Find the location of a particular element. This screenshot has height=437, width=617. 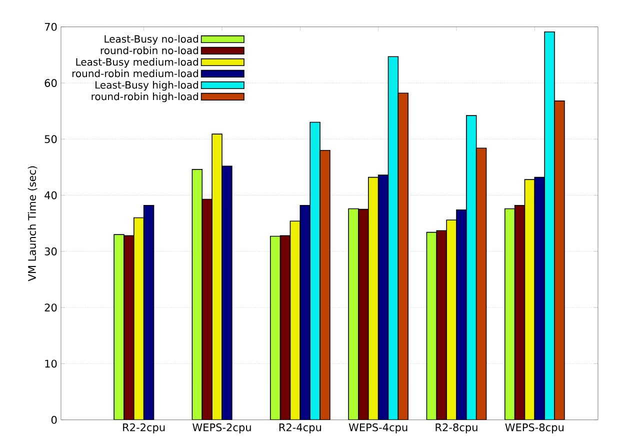

x-tick-label: WEPS-8cpu is located at coordinates (534, 429).